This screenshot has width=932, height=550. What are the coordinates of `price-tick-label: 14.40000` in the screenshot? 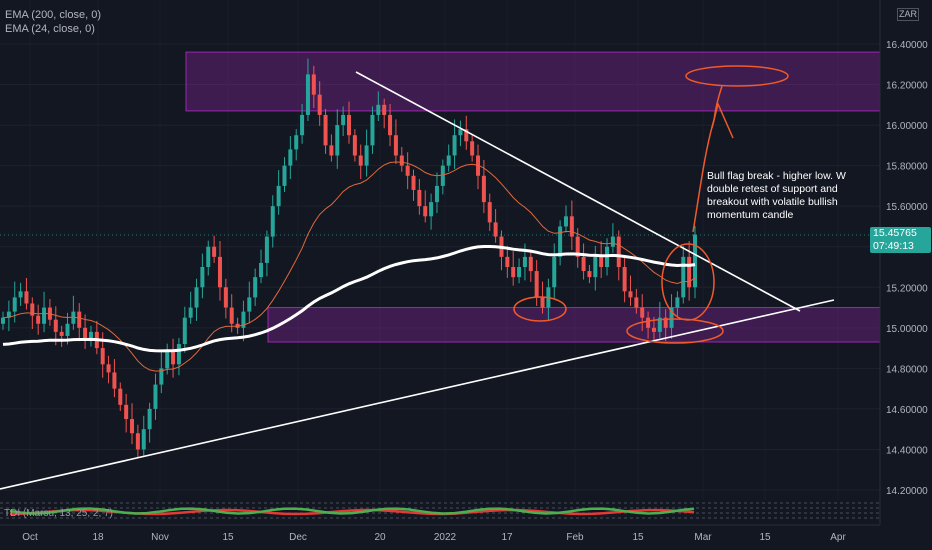 It's located at (907, 450).